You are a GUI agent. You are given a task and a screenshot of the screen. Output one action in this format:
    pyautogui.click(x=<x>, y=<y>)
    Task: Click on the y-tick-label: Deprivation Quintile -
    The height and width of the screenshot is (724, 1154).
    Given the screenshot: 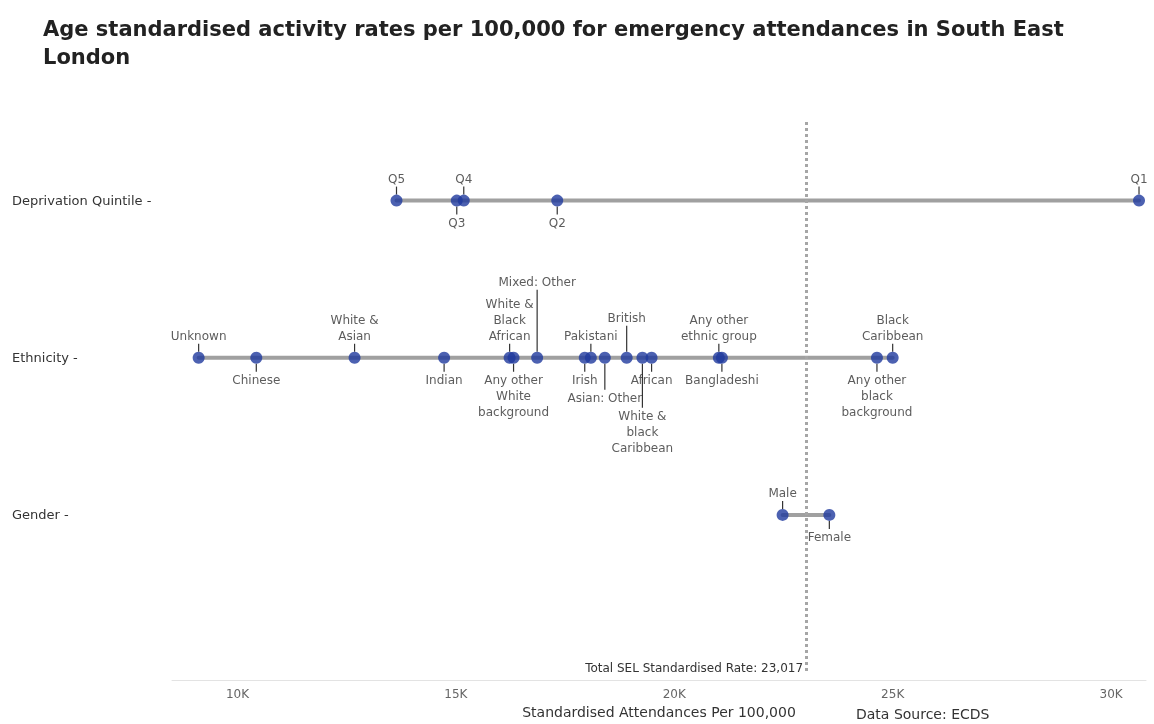 What is the action you would take?
    pyautogui.click(x=82, y=201)
    